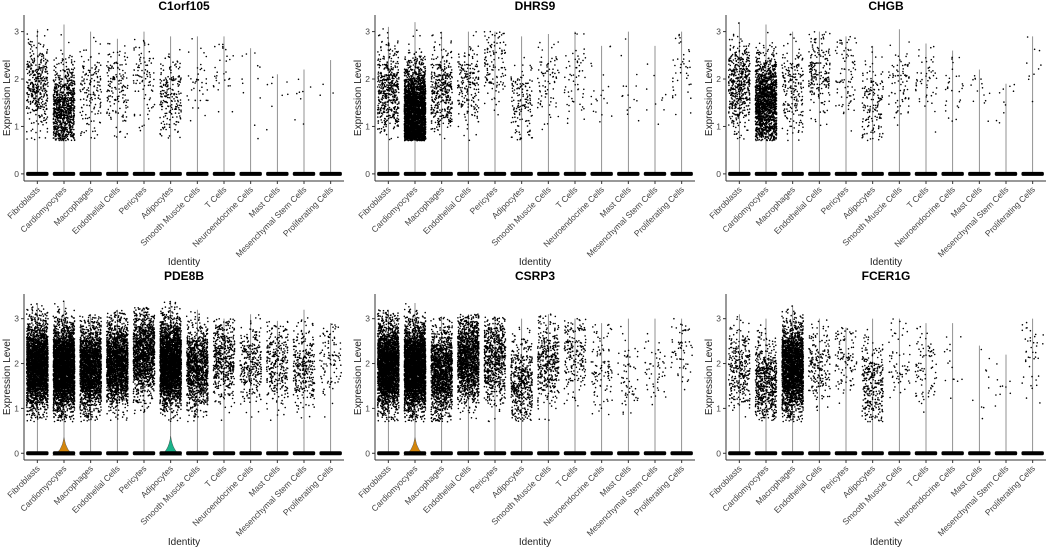 Image resolution: width=1052 pixels, height=549 pixels. What do you see at coordinates (535, 276) in the screenshot?
I see `panel-title: CSRP3` at bounding box center [535, 276].